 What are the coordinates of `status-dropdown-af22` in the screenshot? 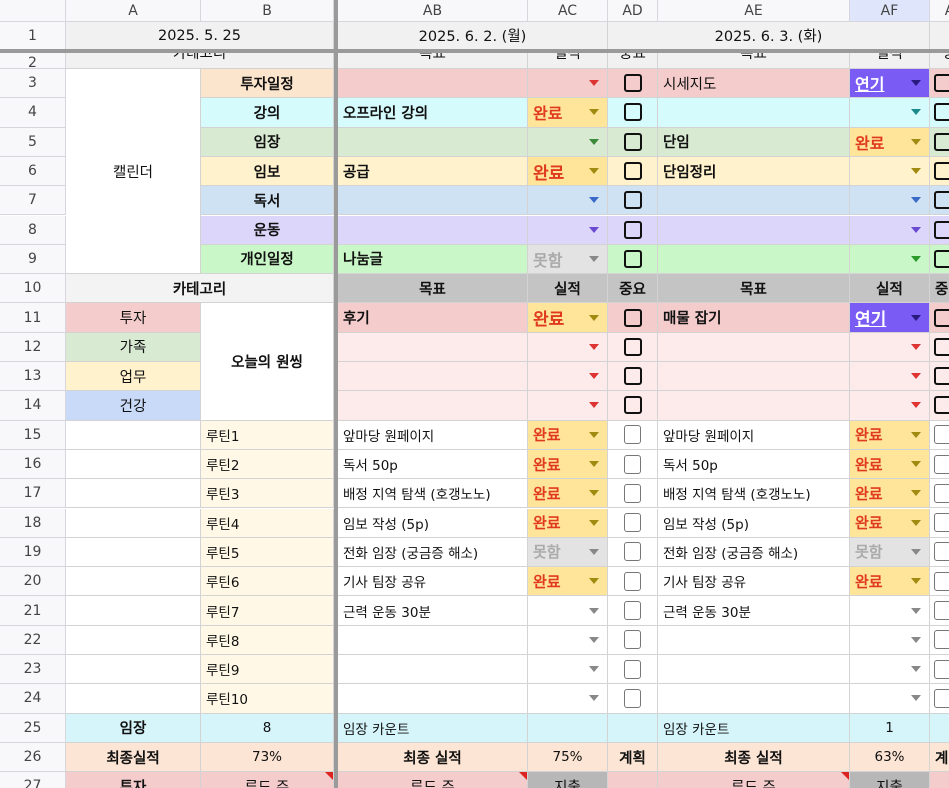 It's located at (890, 640).